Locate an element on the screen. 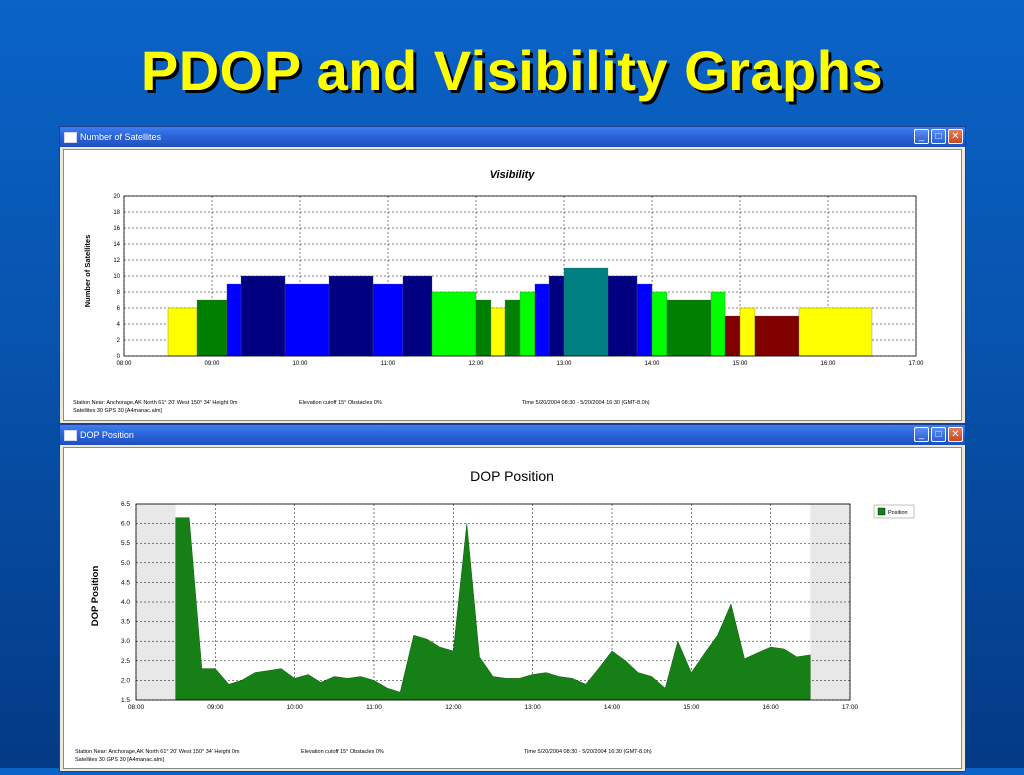 This screenshot has height=775, width=1024. y-tick-label: 6.5 is located at coordinates (125, 504).